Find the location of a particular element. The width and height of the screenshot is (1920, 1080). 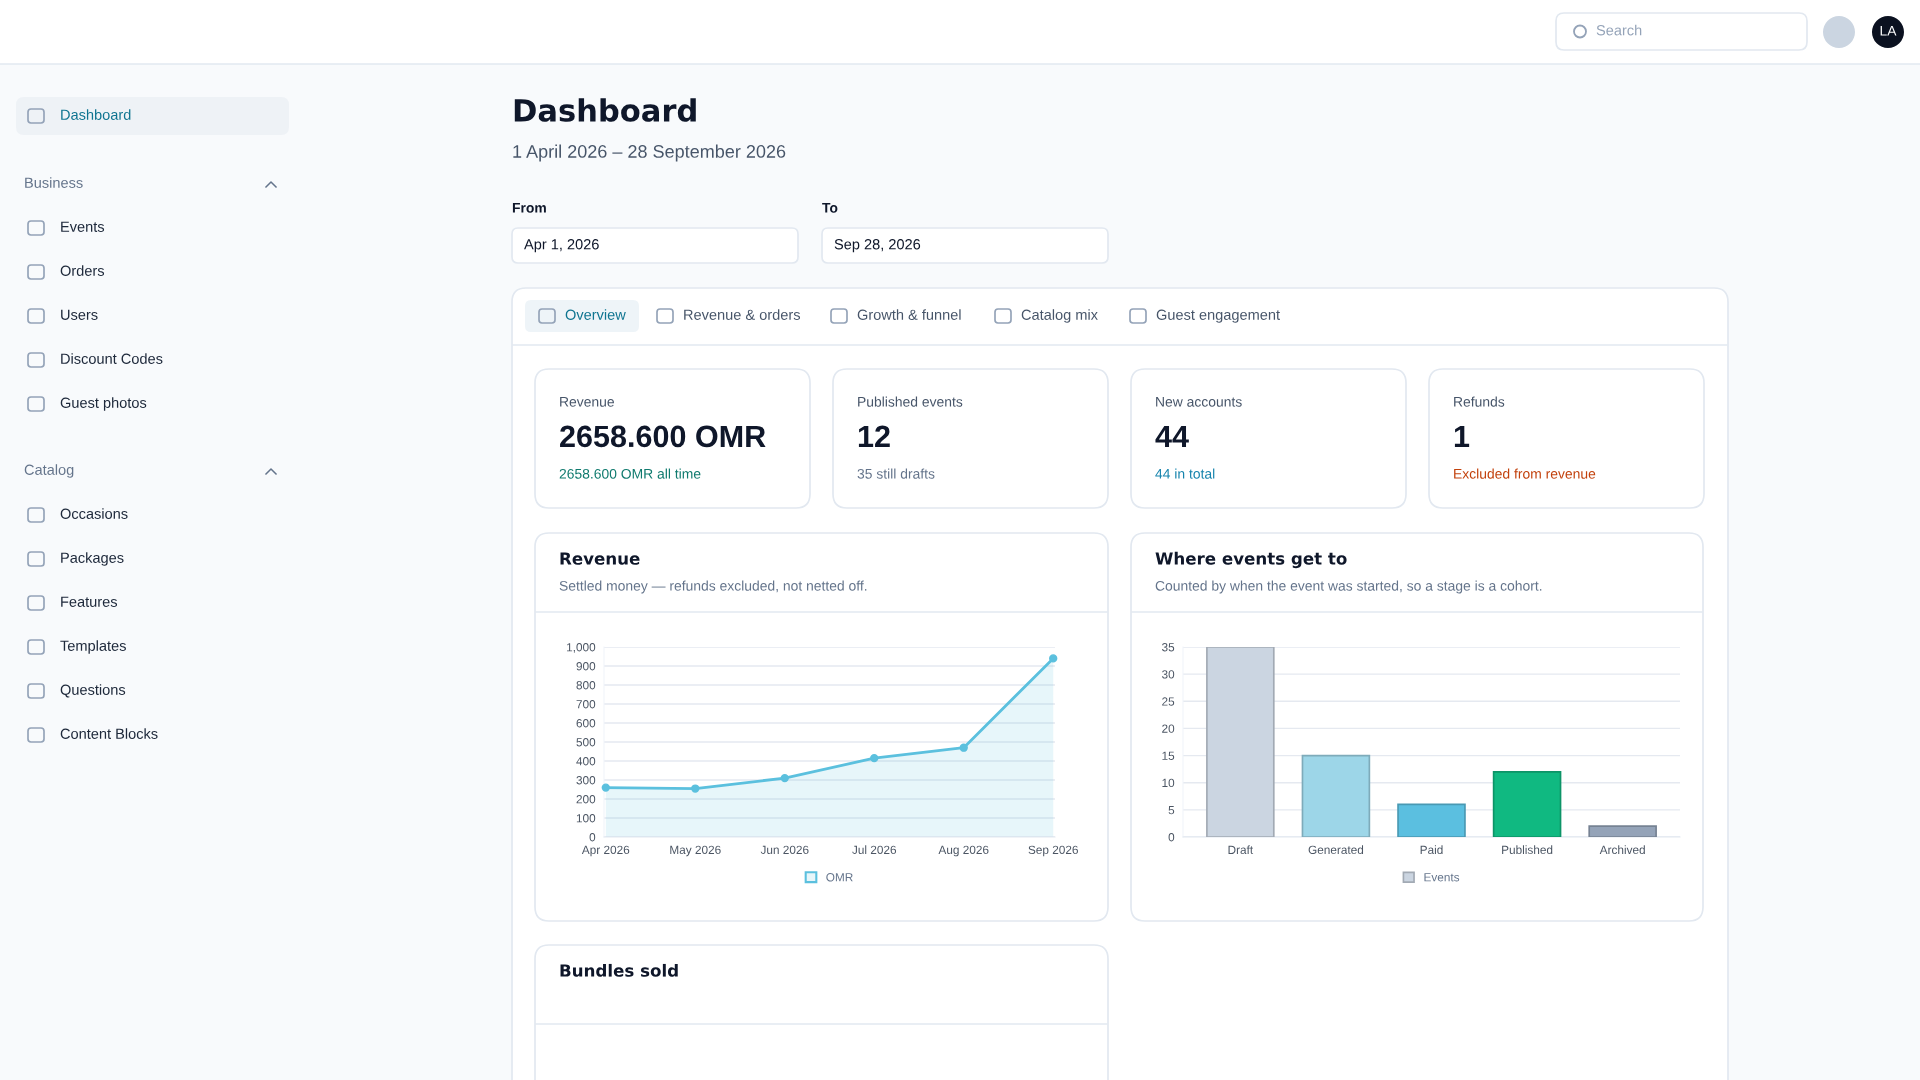

text: Revenue is located at coordinates (587, 402).